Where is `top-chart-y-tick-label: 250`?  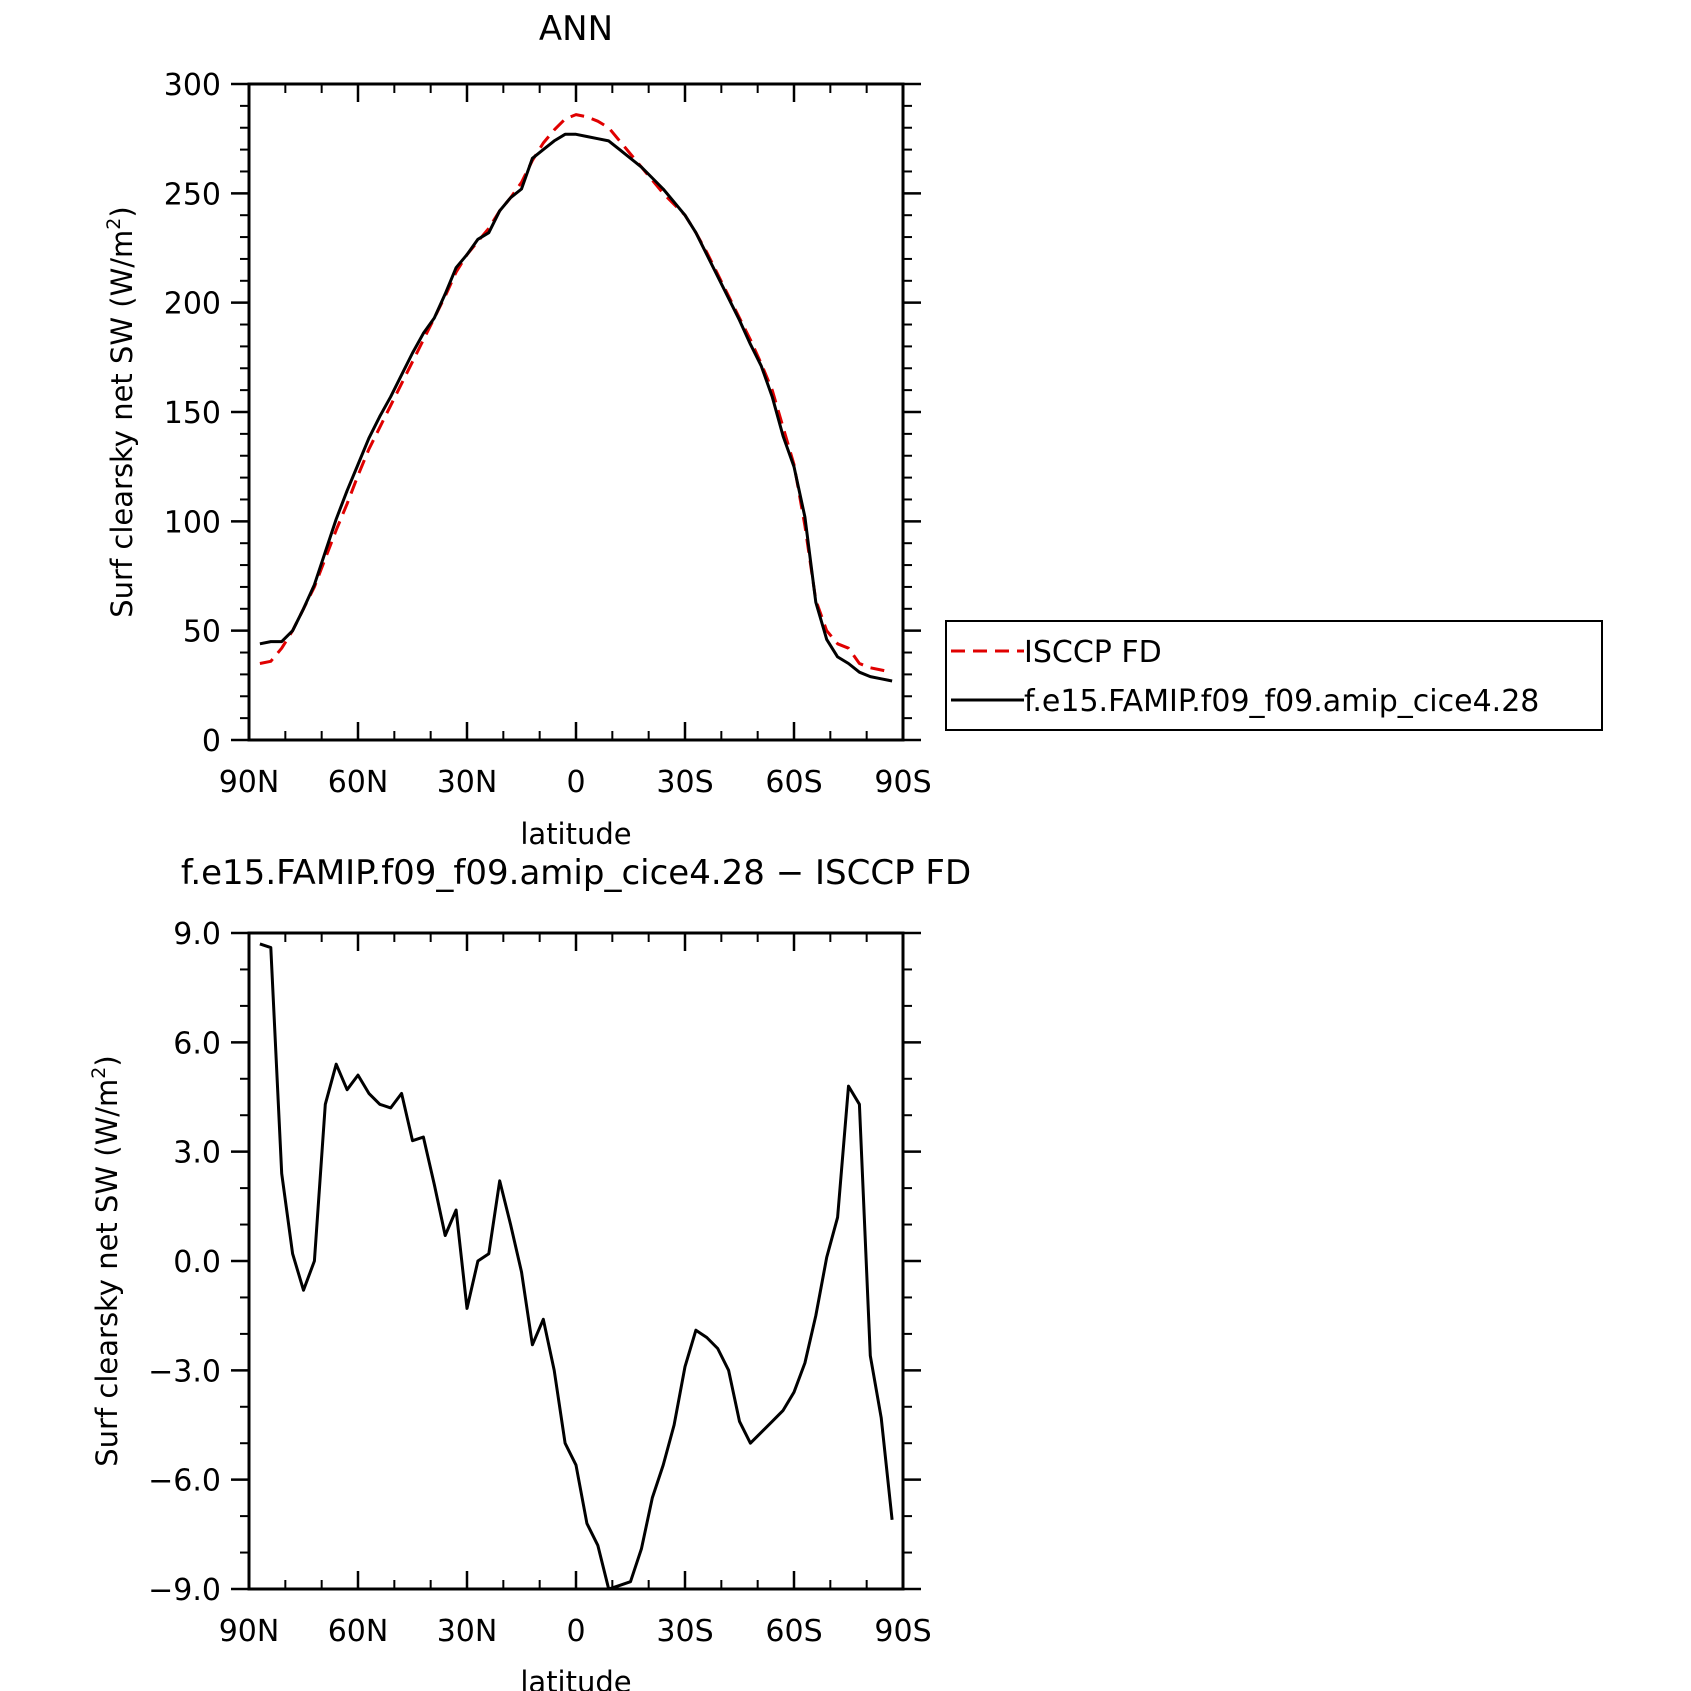
top-chart-y-tick-label: 250 is located at coordinates (192, 194).